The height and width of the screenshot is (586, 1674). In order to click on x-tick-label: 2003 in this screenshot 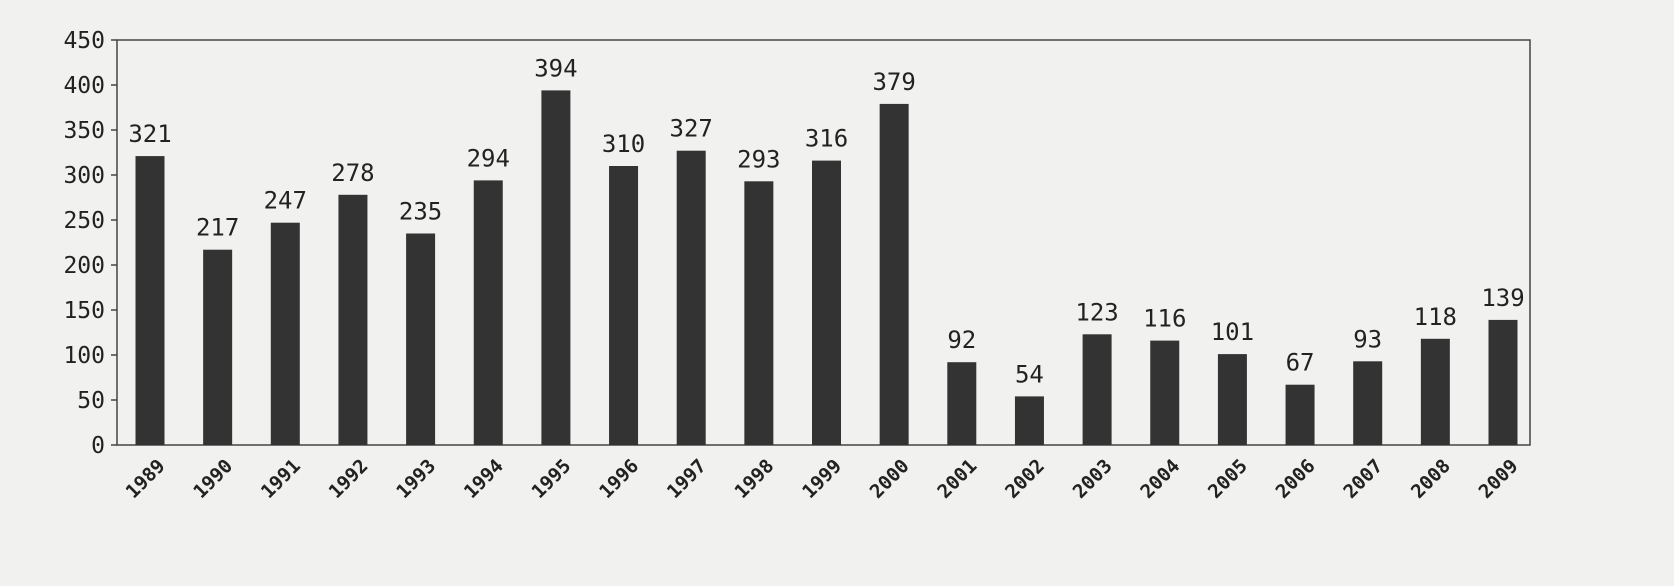, I will do `click(1093, 479)`.